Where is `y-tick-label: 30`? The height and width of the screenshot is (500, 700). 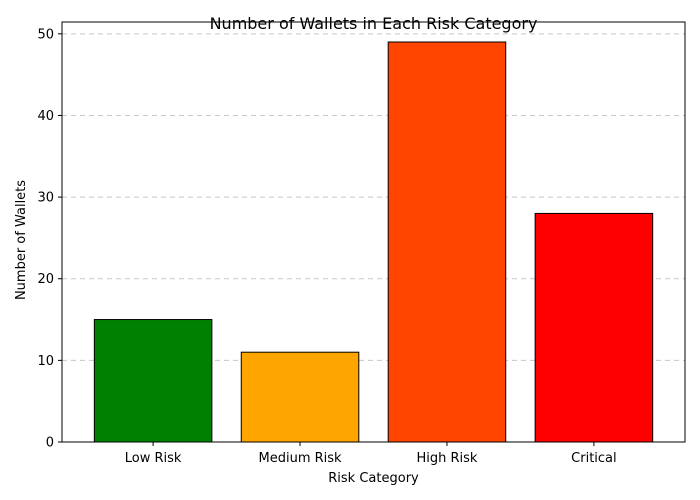 y-tick-label: 30 is located at coordinates (45, 198).